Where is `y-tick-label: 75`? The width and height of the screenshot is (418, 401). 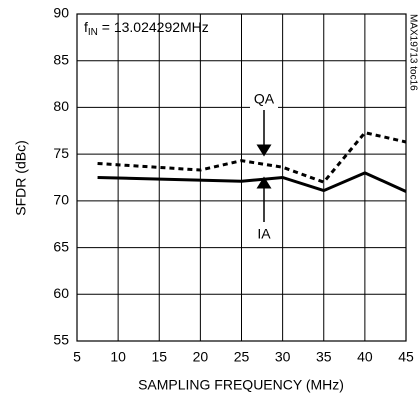 y-tick-label: 75 is located at coordinates (61, 153).